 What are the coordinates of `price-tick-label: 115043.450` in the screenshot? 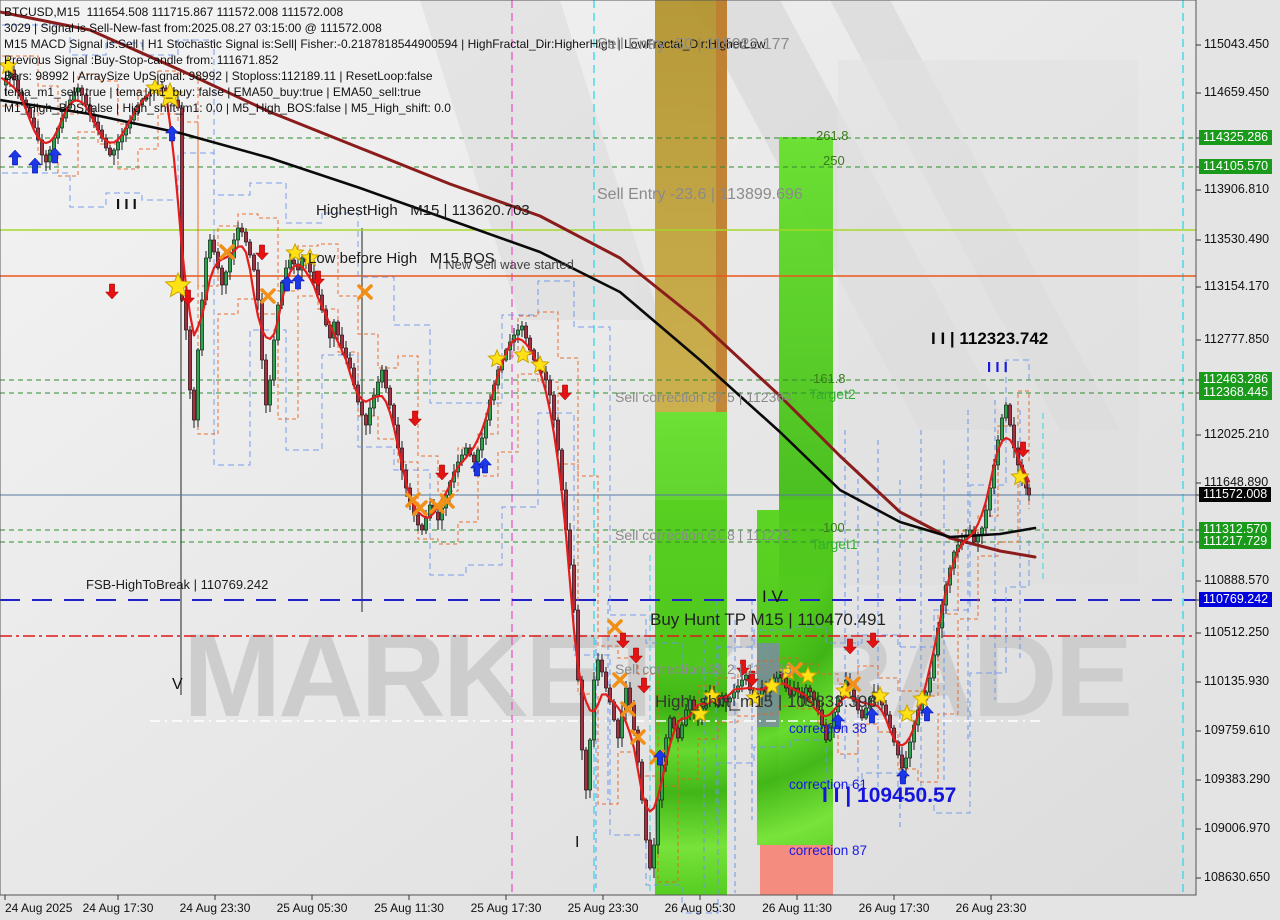 It's located at (1237, 44).